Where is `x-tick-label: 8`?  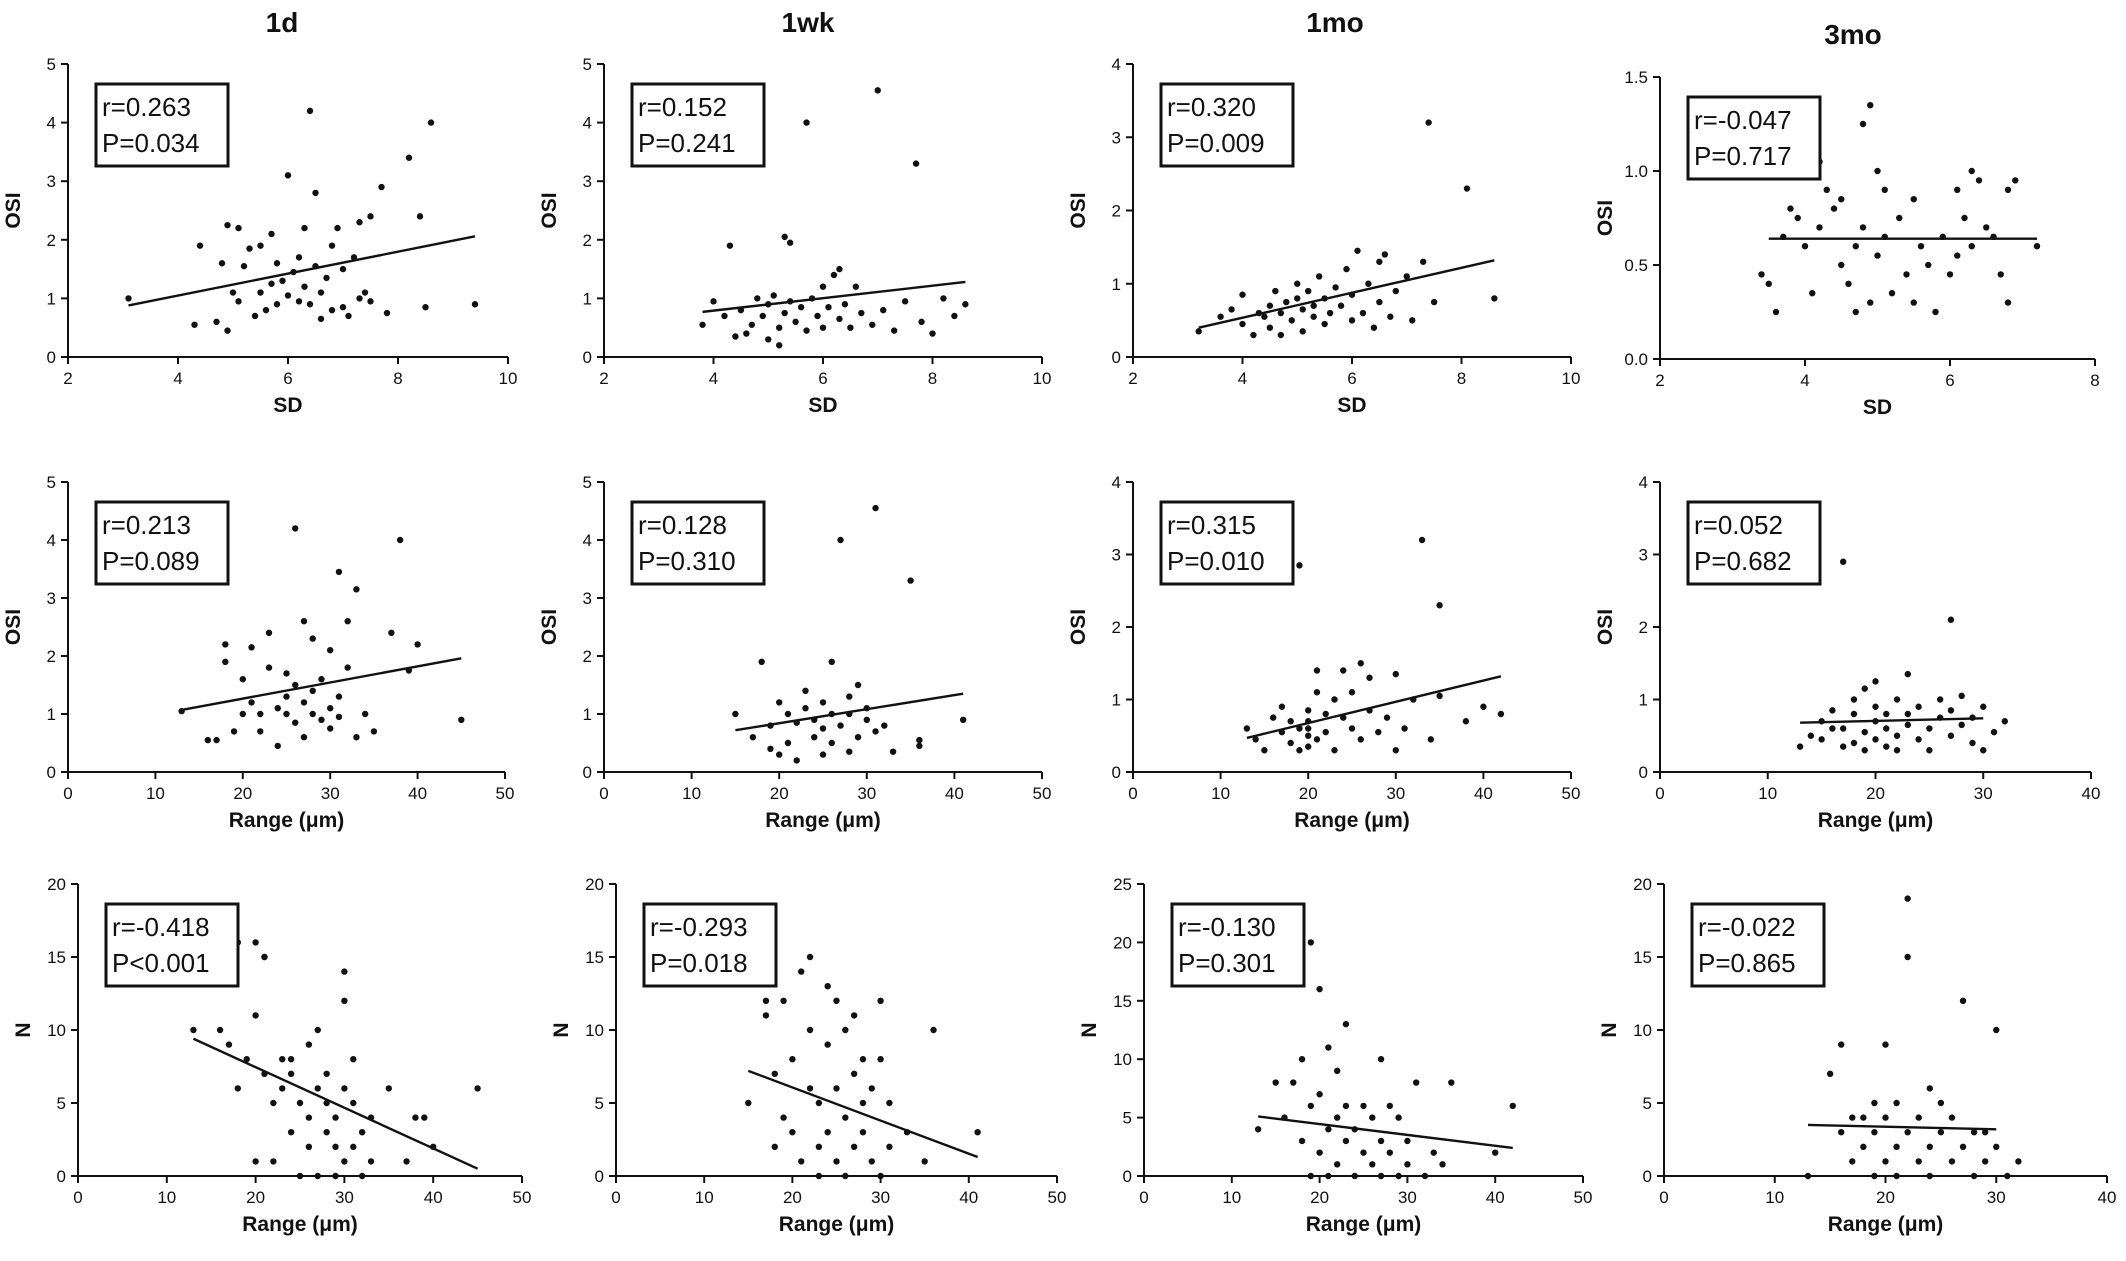
x-tick-label: 8 is located at coordinates (932, 378).